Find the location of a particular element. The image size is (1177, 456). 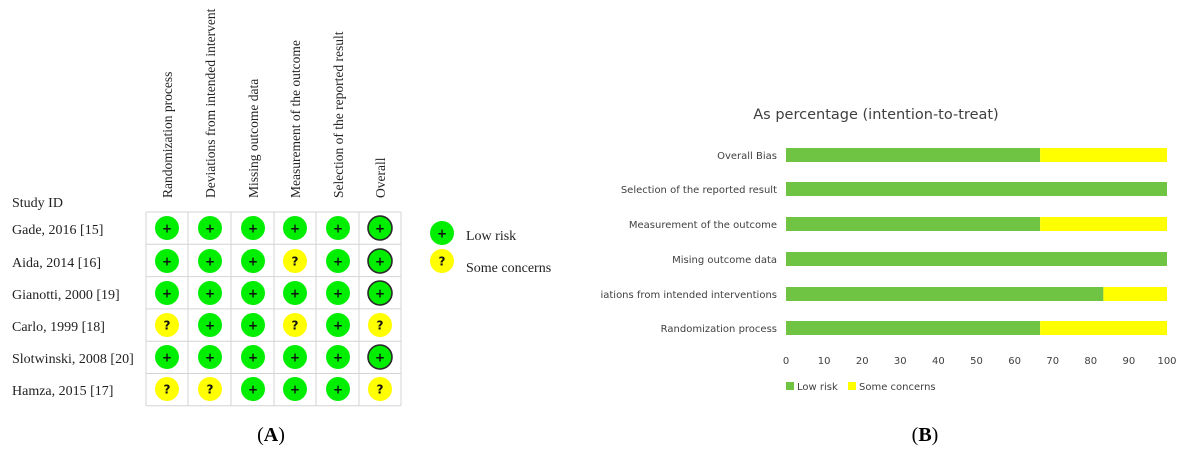

panel-a-open-paren: ( is located at coordinates (260, 435).